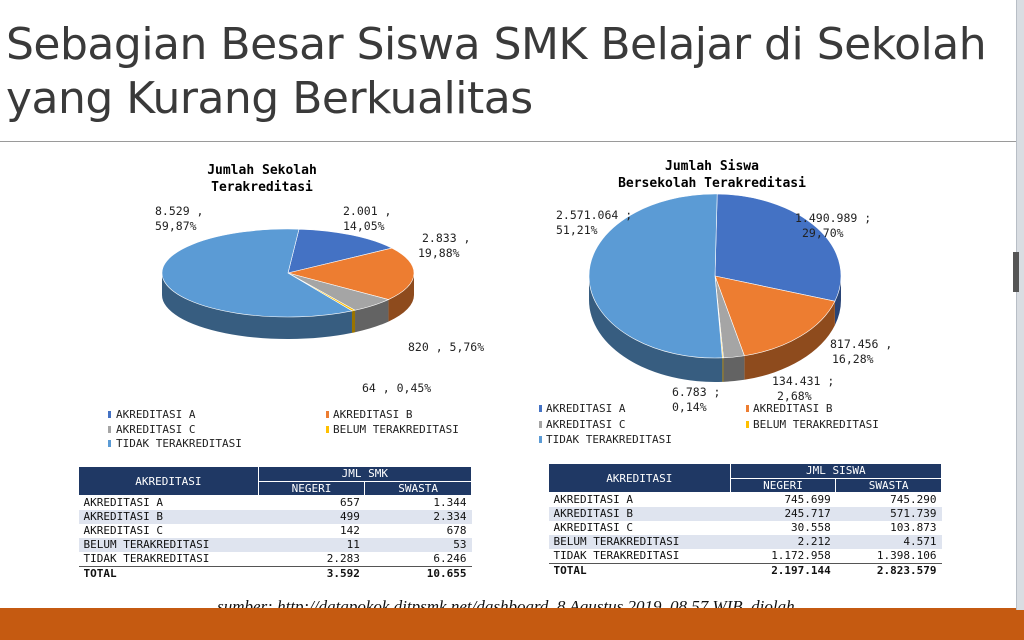 The height and width of the screenshot is (640, 1024). I want to click on pie-side-tidak-terakreditasi, so click(257, 306).